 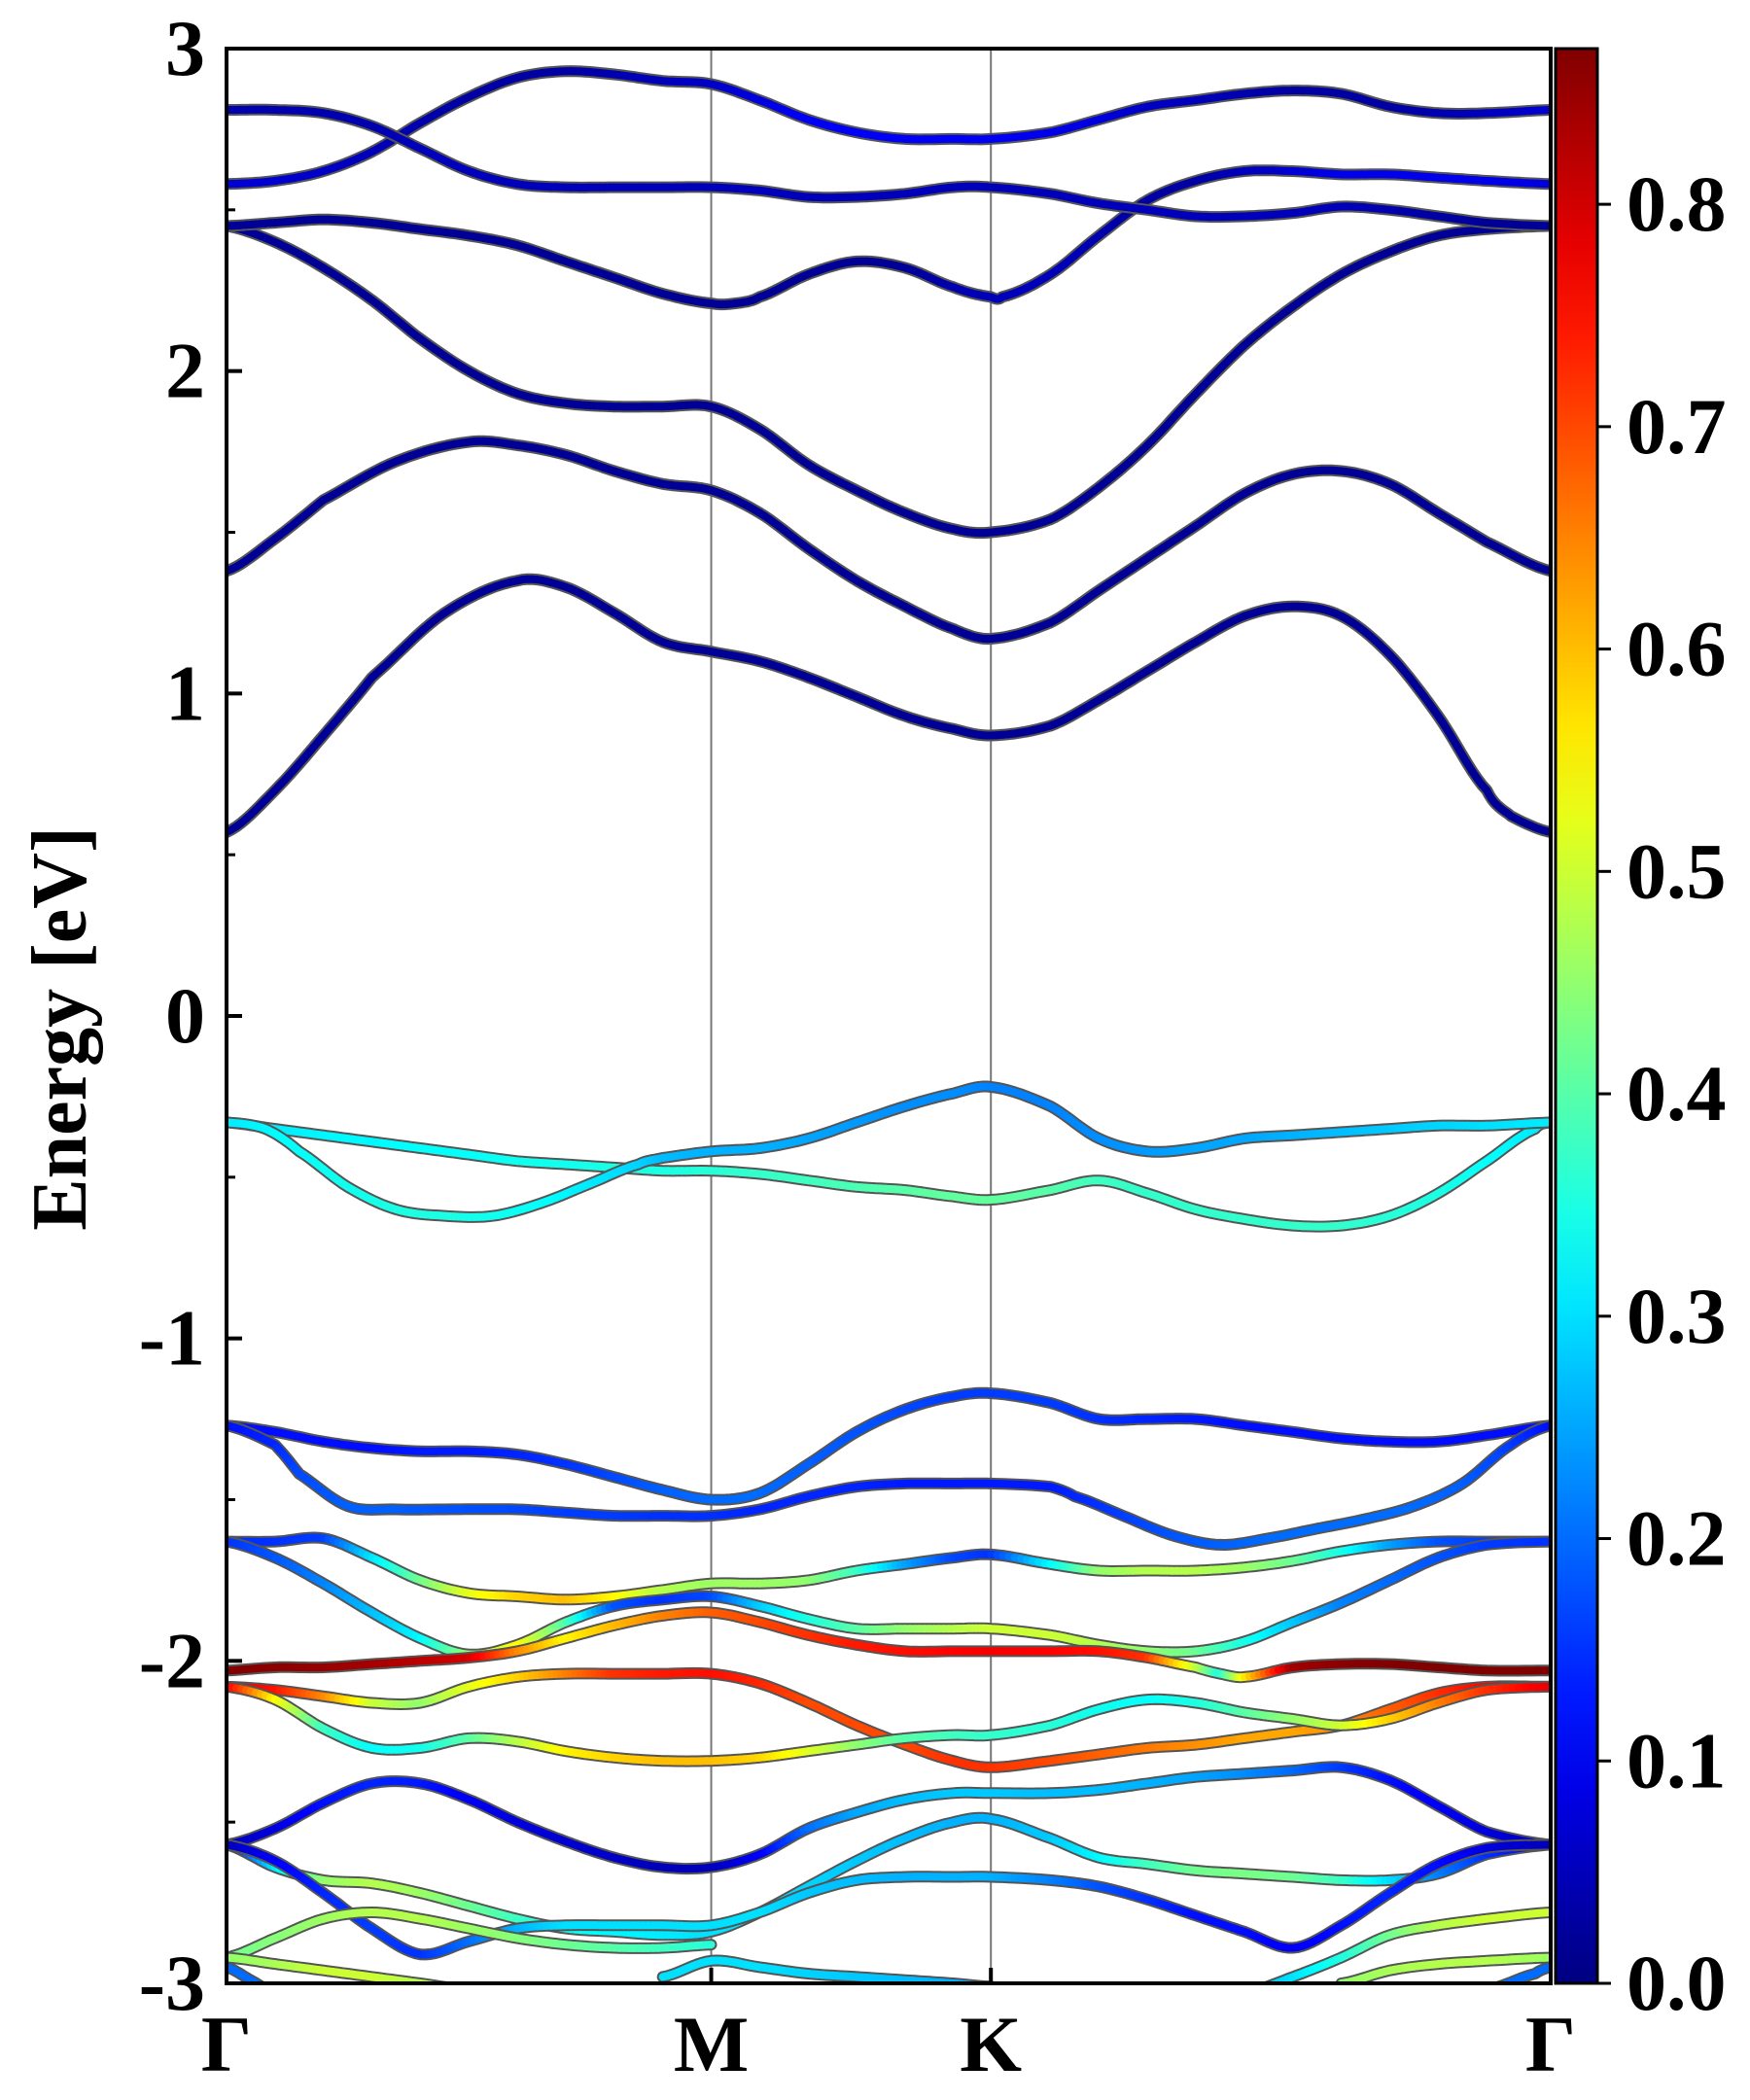 I want to click on kpoint-lines, so click(x=851, y=1016).